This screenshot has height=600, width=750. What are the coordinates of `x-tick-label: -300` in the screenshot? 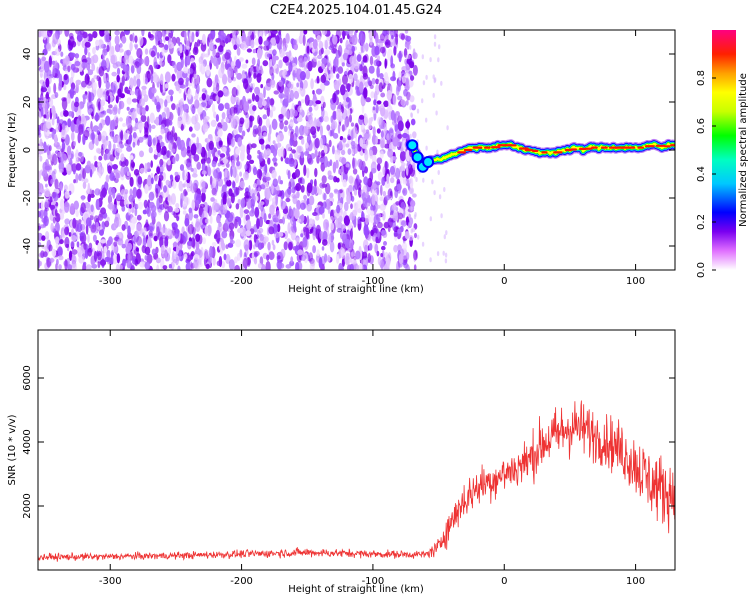 It's located at (110, 281).